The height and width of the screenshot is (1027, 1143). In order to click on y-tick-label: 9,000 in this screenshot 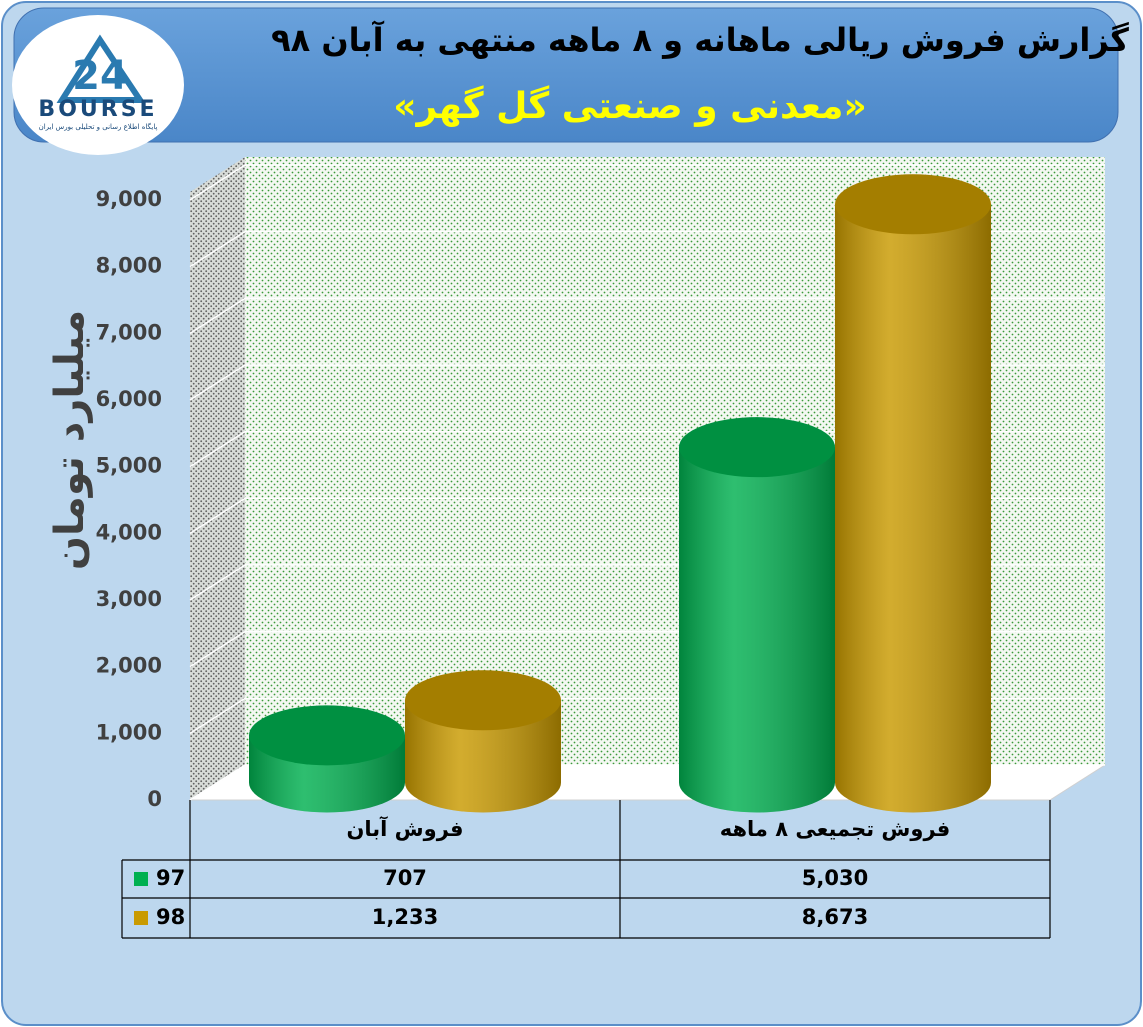, I will do `click(129, 199)`.